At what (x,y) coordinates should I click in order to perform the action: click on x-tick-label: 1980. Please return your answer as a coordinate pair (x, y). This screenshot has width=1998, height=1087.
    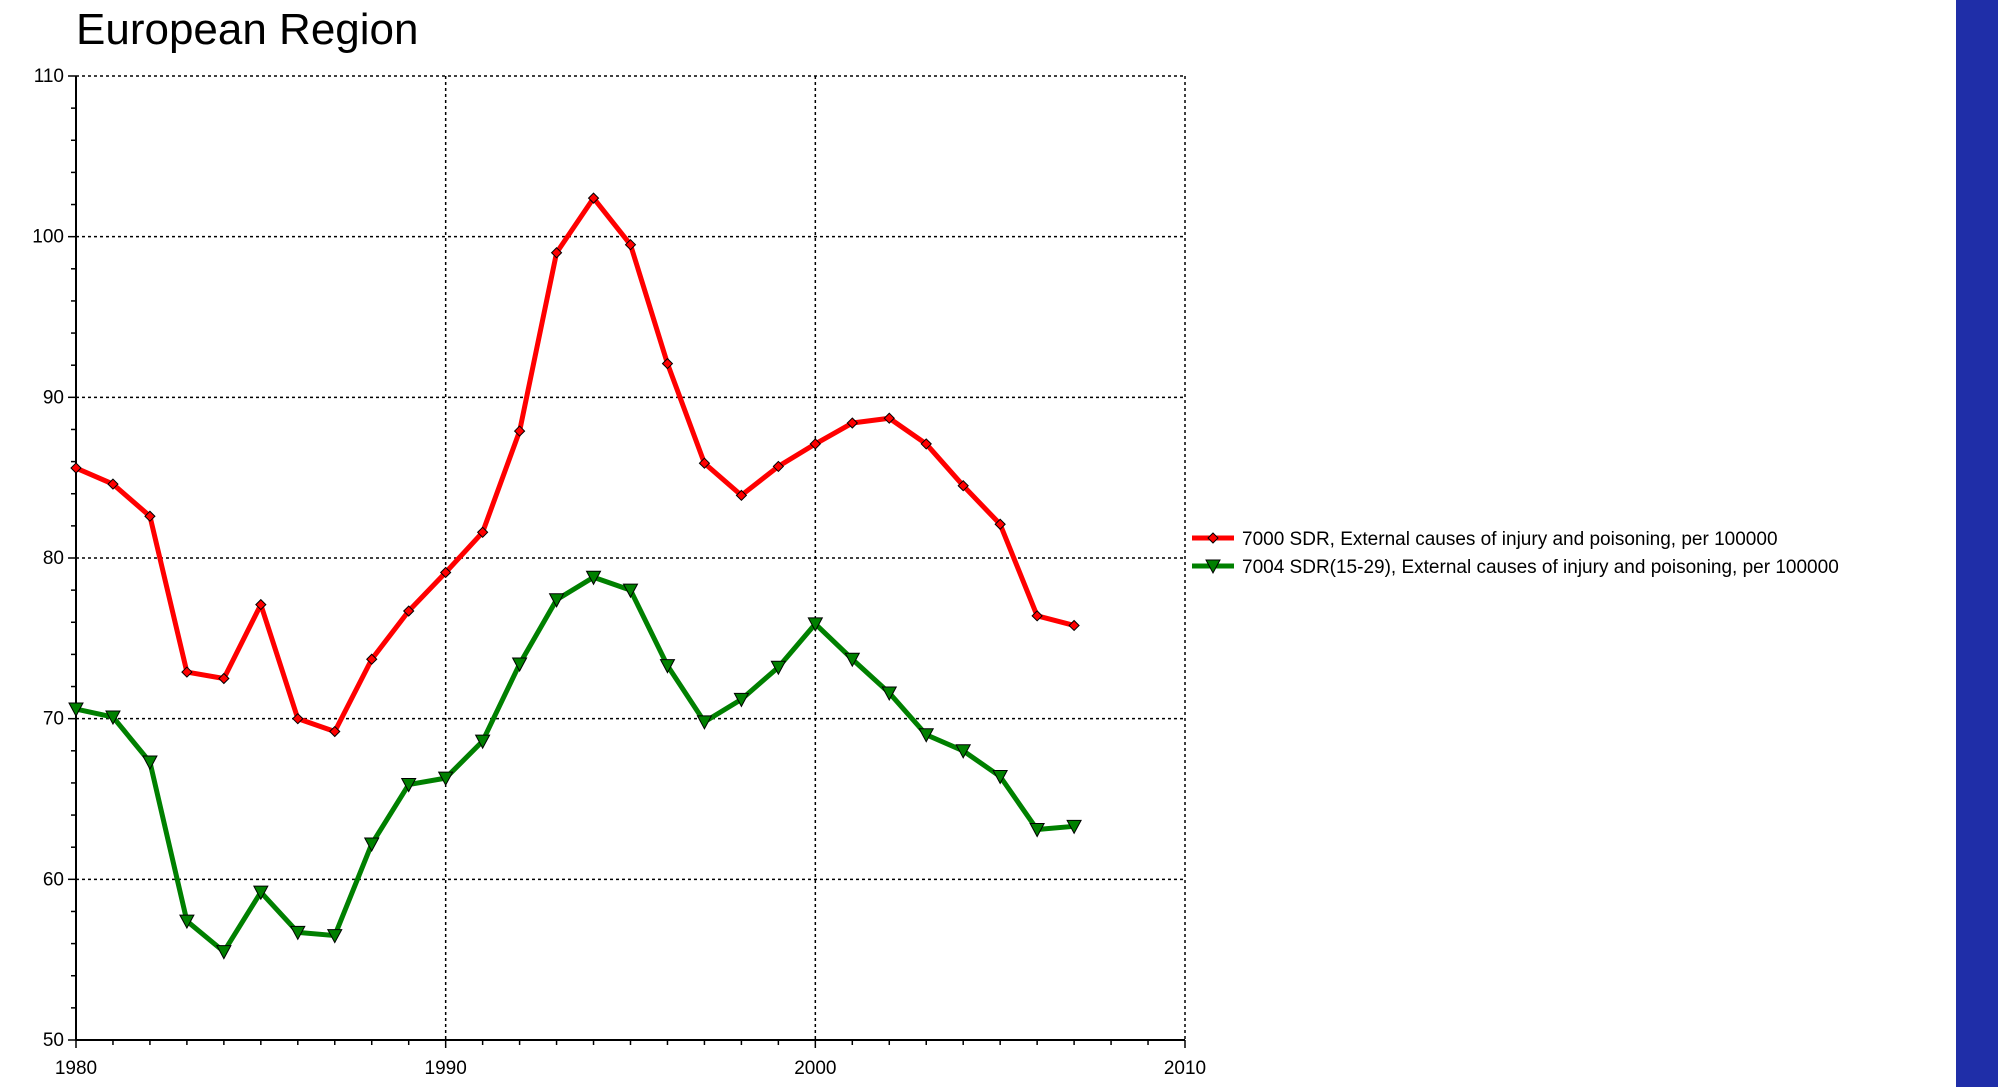
    Looking at the image, I should click on (76, 1068).